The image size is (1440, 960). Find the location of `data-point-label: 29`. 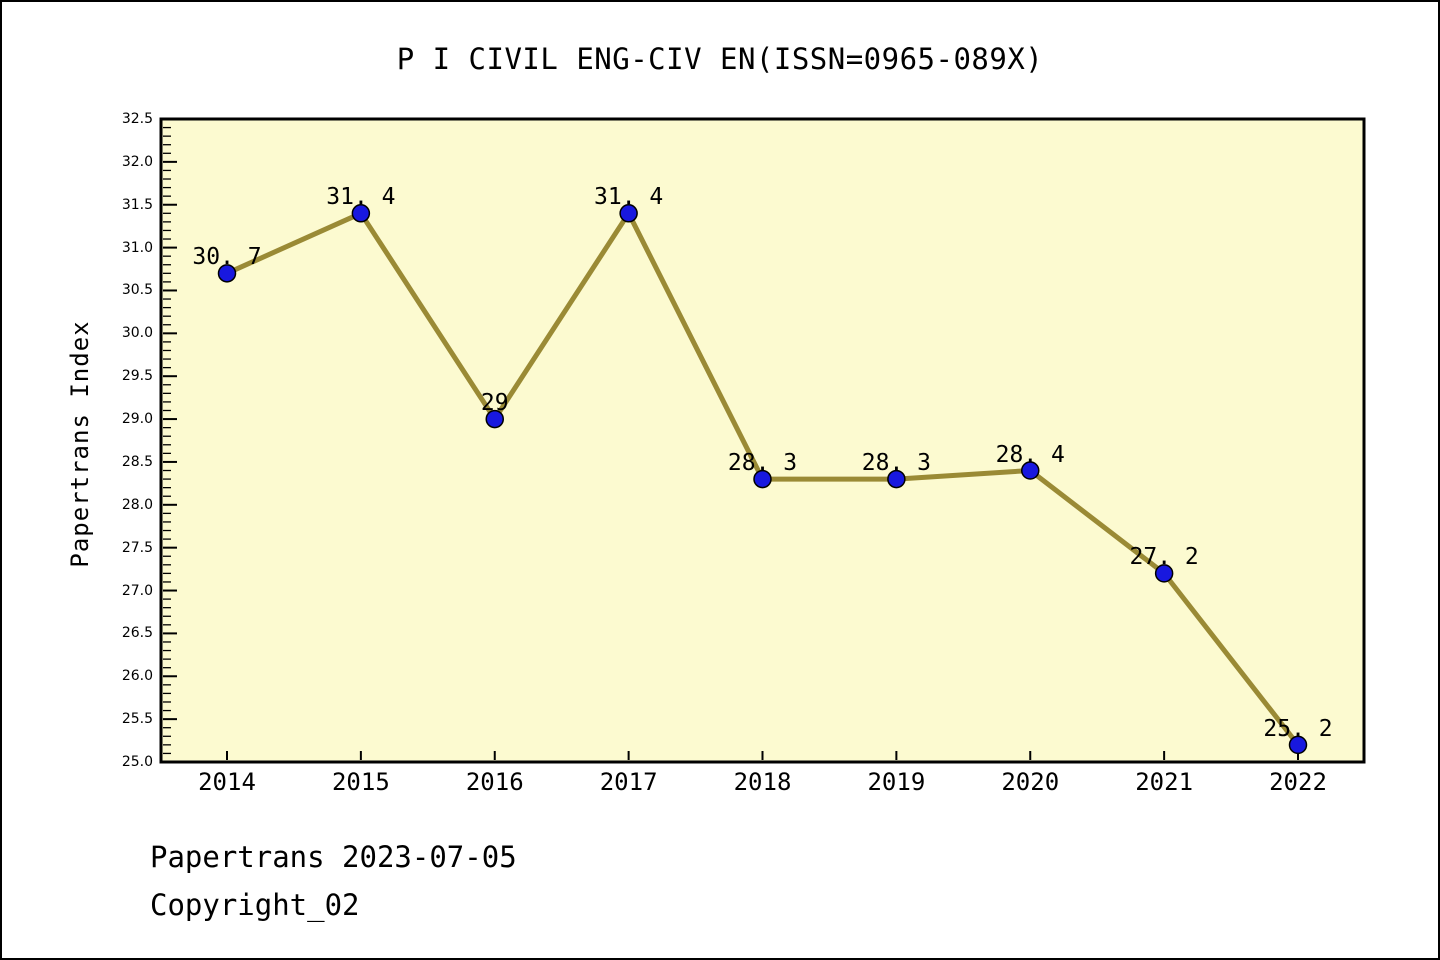

data-point-label: 29 is located at coordinates (494, 403).